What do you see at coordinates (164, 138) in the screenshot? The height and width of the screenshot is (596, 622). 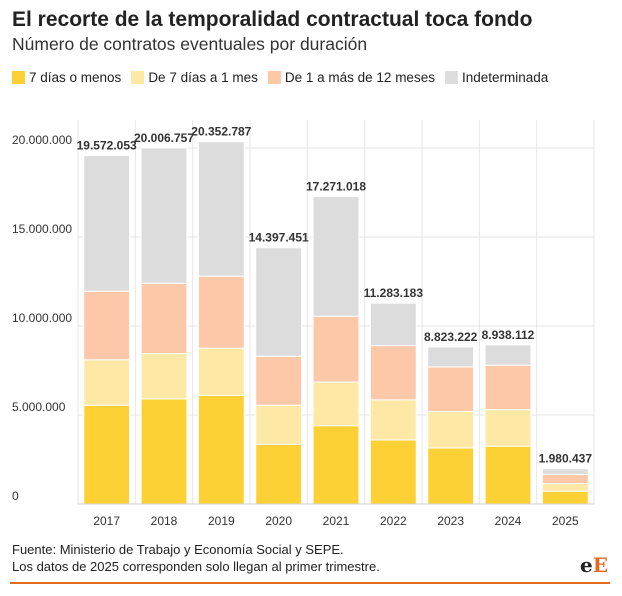 I see `bar-total-label: 20.006.757` at bounding box center [164, 138].